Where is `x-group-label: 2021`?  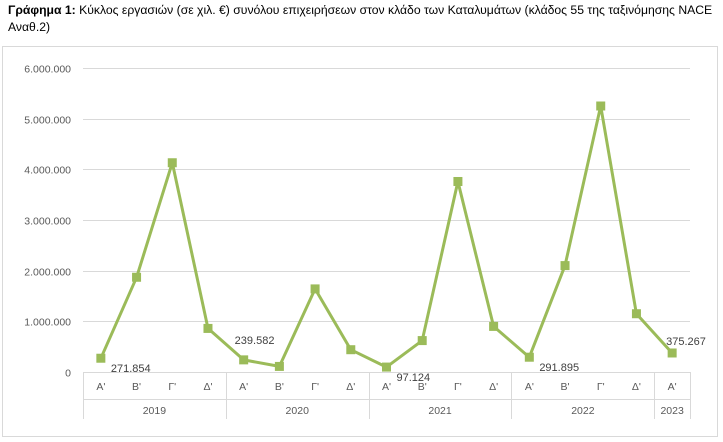 x-group-label: 2021 is located at coordinates (440, 411).